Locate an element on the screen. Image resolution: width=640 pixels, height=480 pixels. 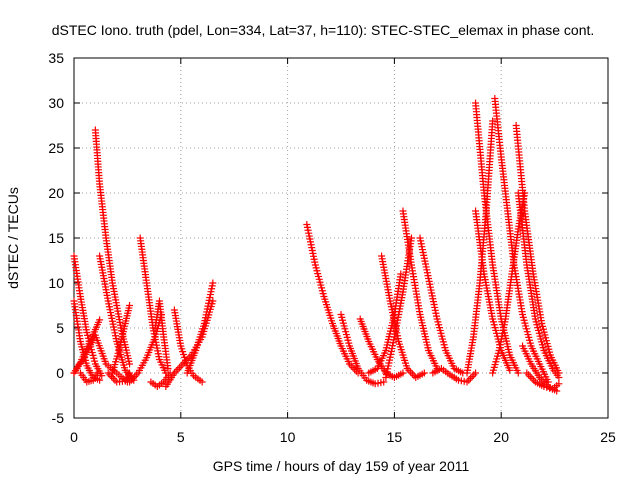
y-tick-label: 30 is located at coordinates (56, 103).